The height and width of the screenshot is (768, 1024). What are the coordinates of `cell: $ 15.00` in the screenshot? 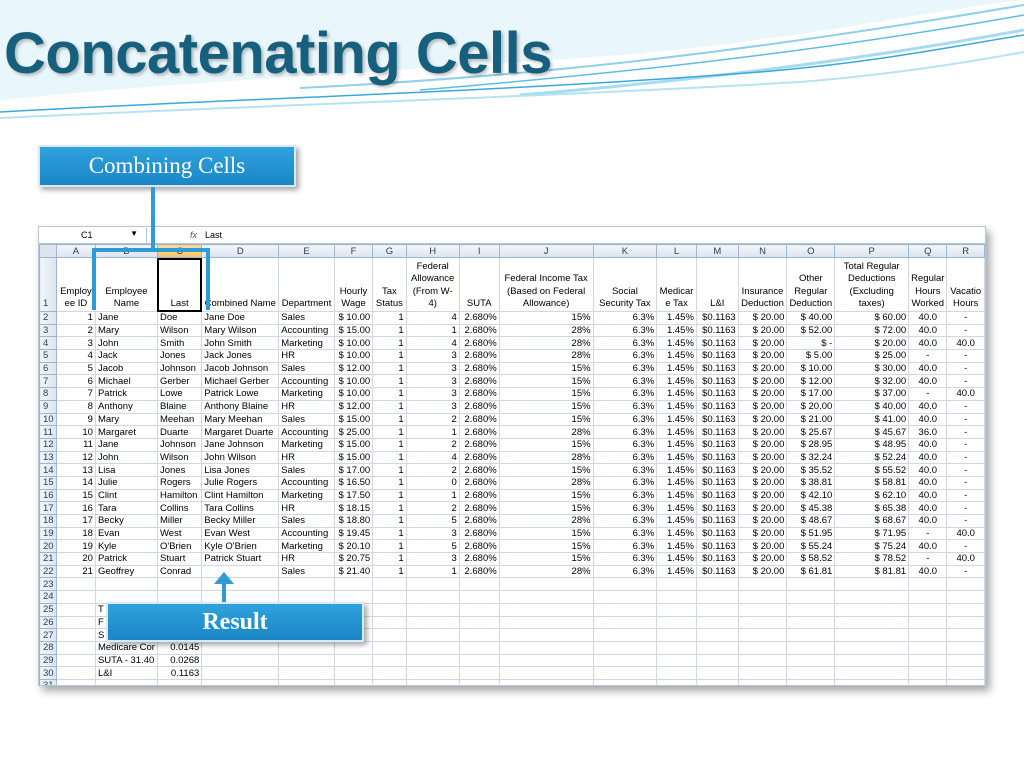 It's located at (353, 444).